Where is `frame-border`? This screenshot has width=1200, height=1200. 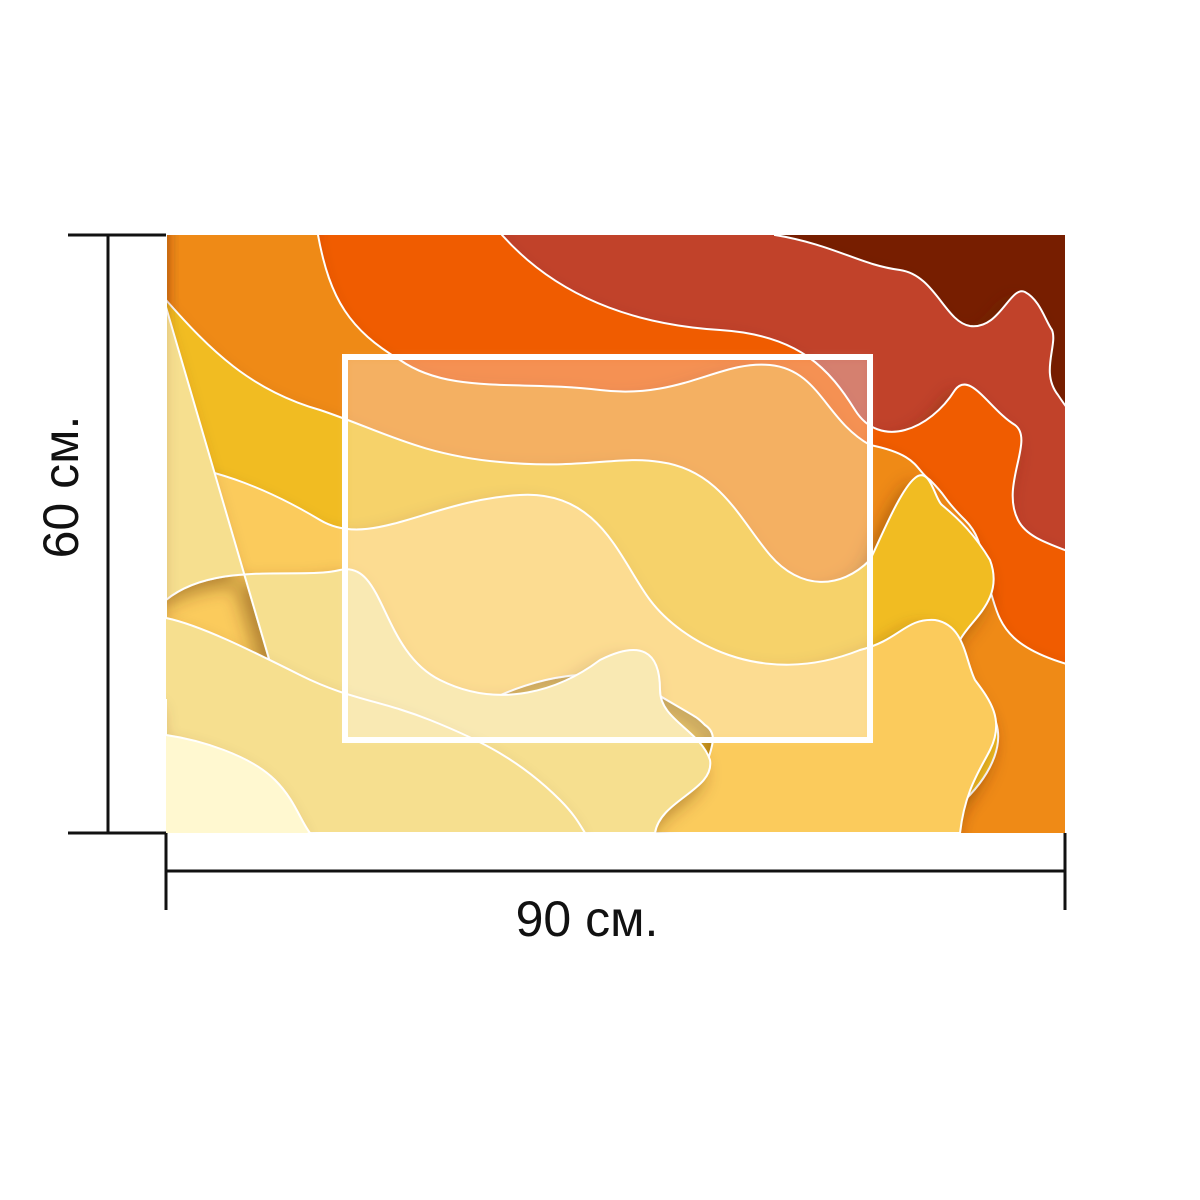 frame-border is located at coordinates (607, 548).